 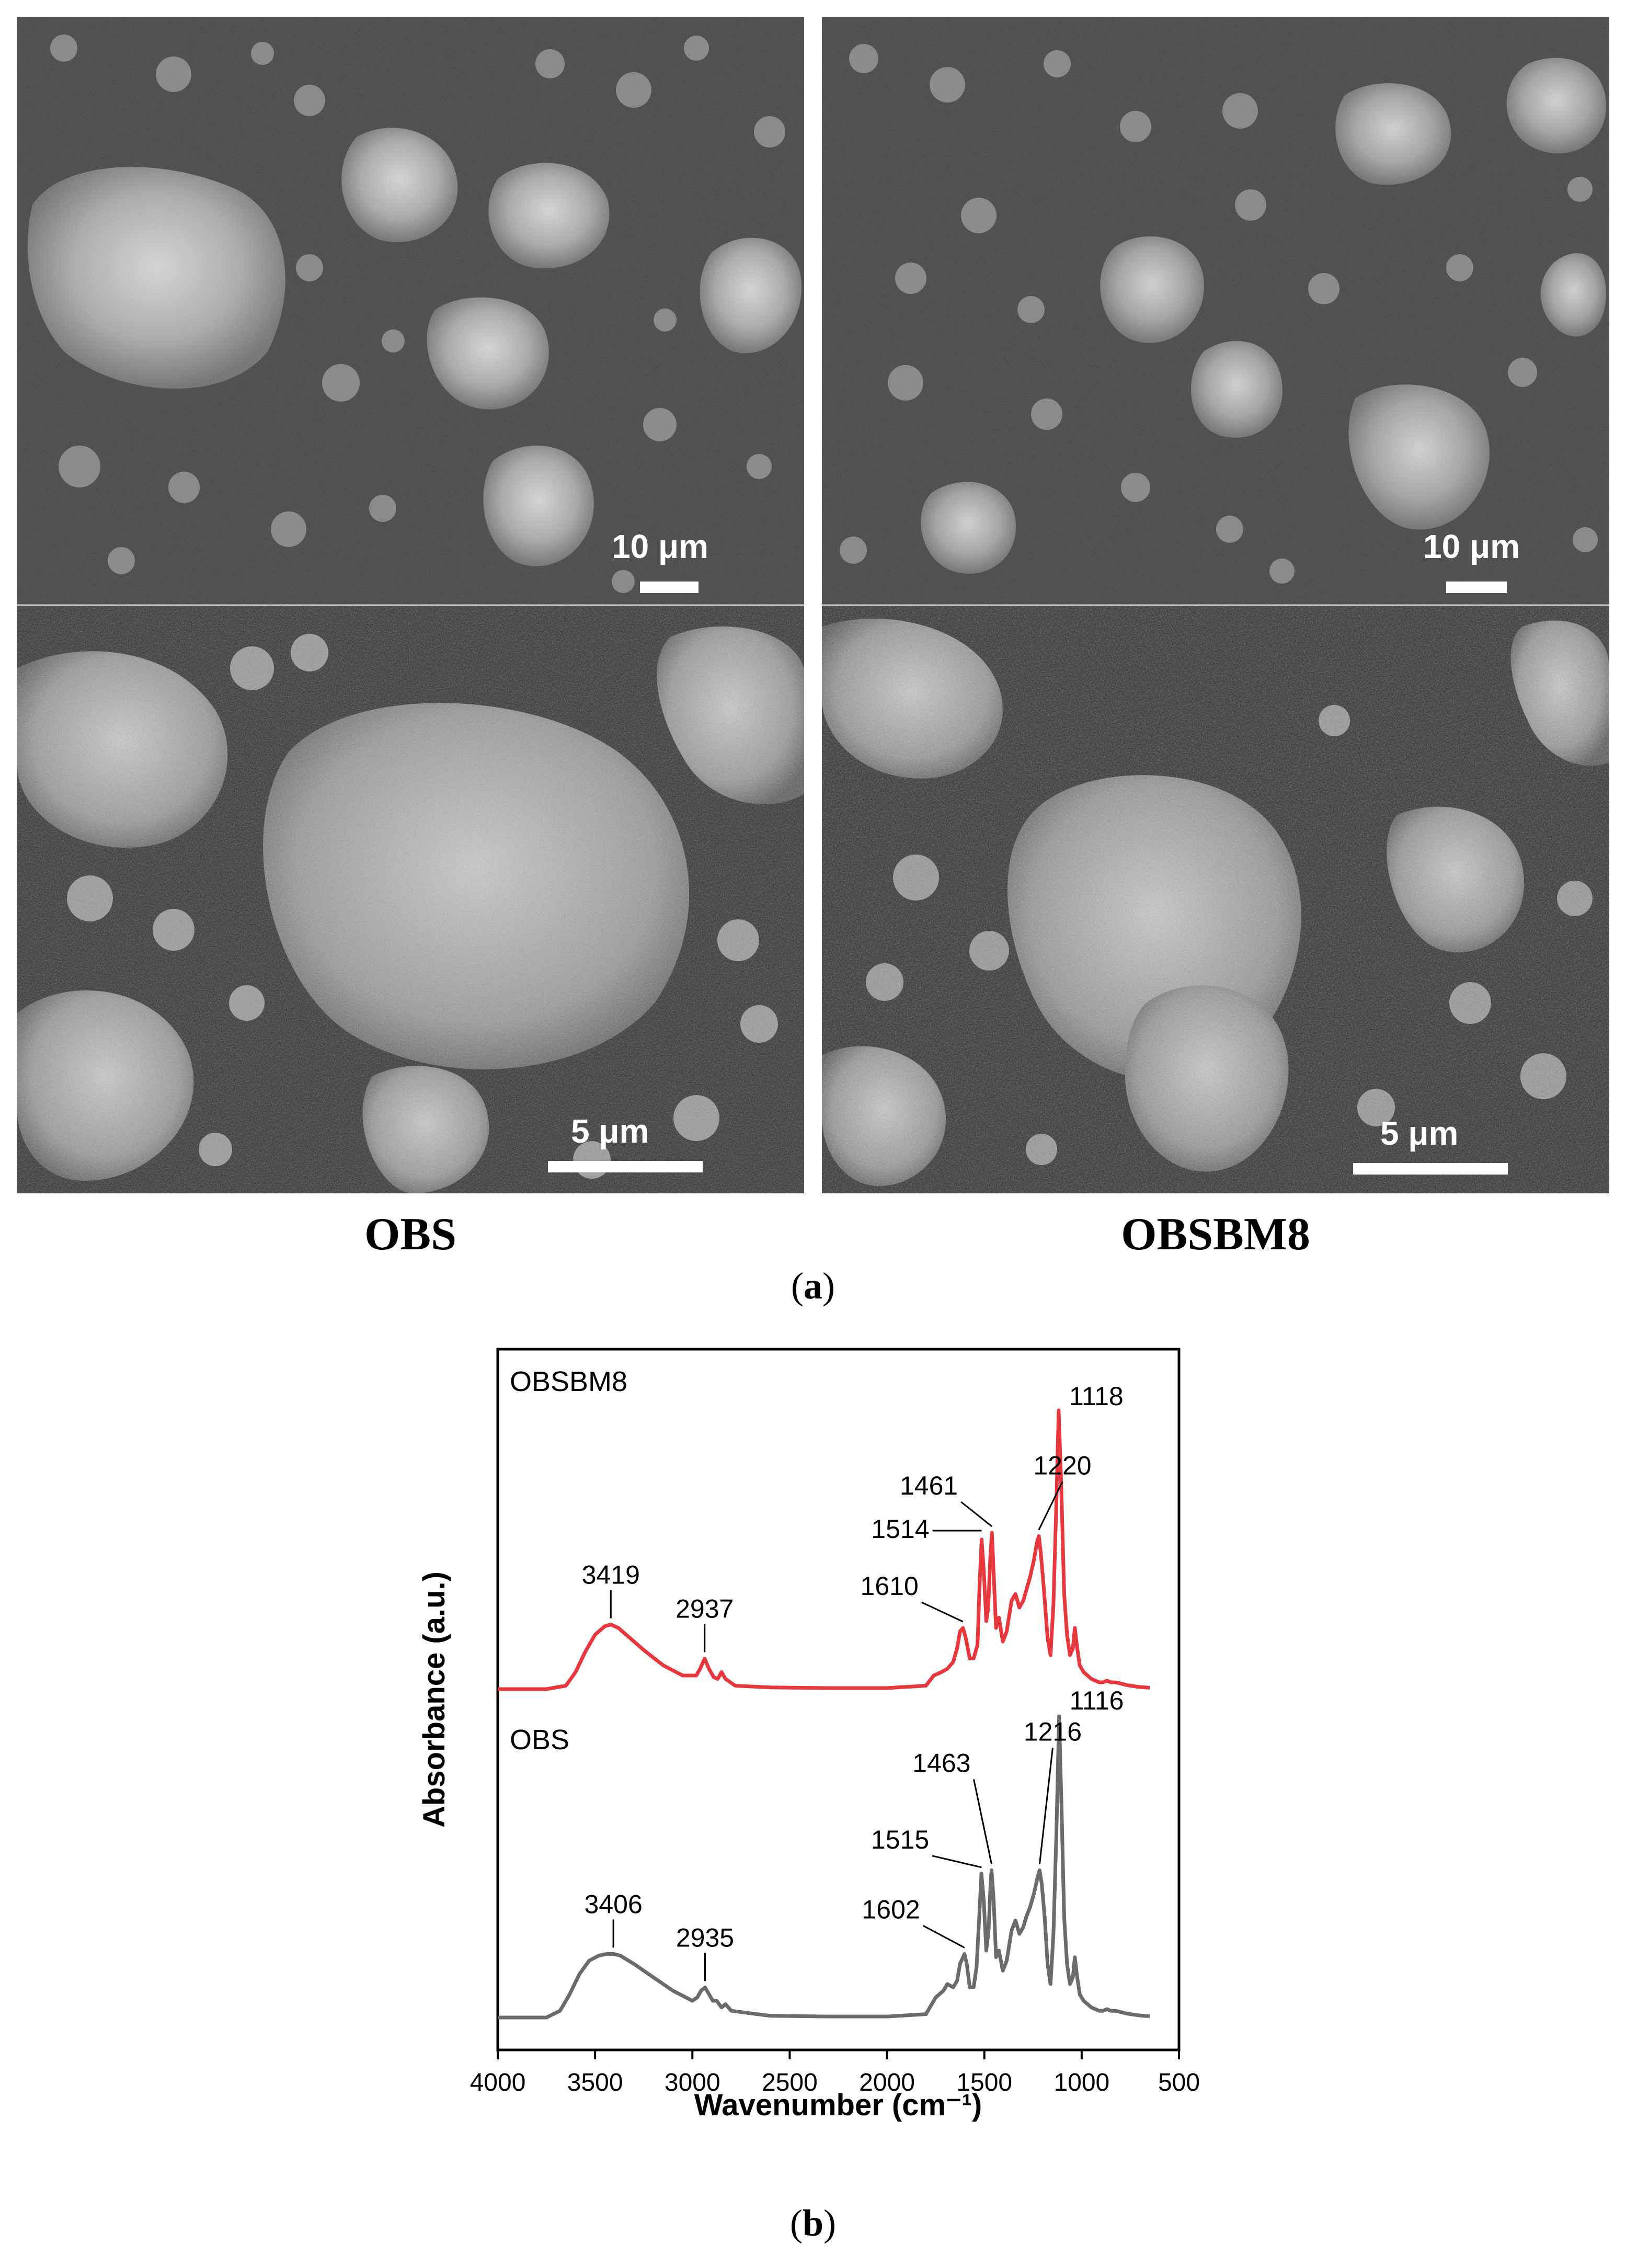 What do you see at coordinates (595, 2082) in the screenshot?
I see `x-tick-label: 3500` at bounding box center [595, 2082].